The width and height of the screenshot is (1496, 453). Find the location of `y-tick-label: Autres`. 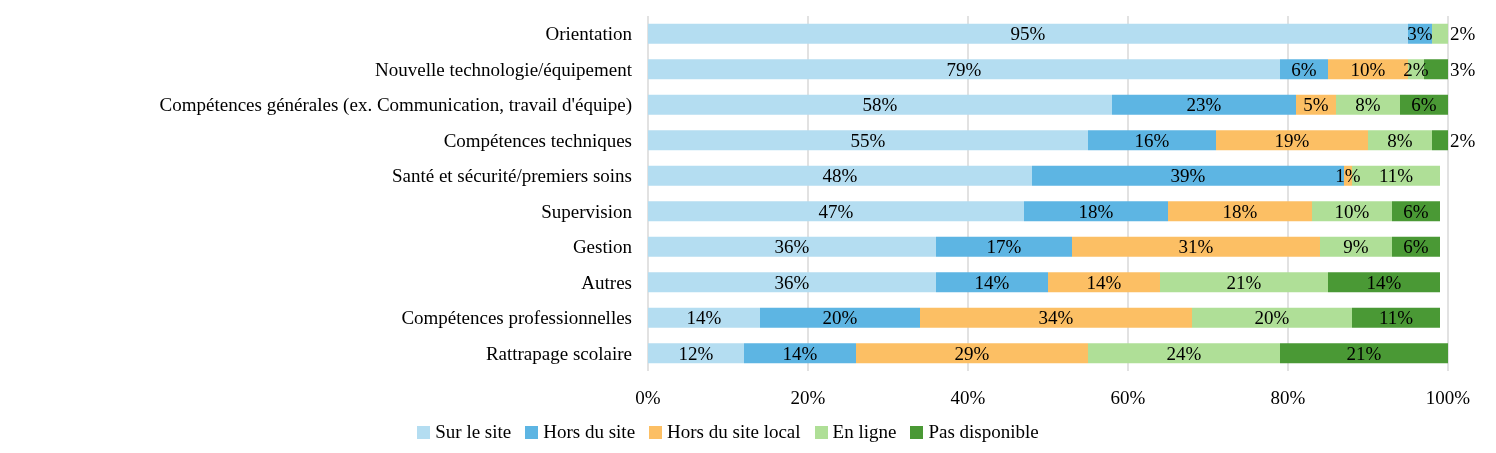

y-tick-label: Autres is located at coordinates (606, 282).